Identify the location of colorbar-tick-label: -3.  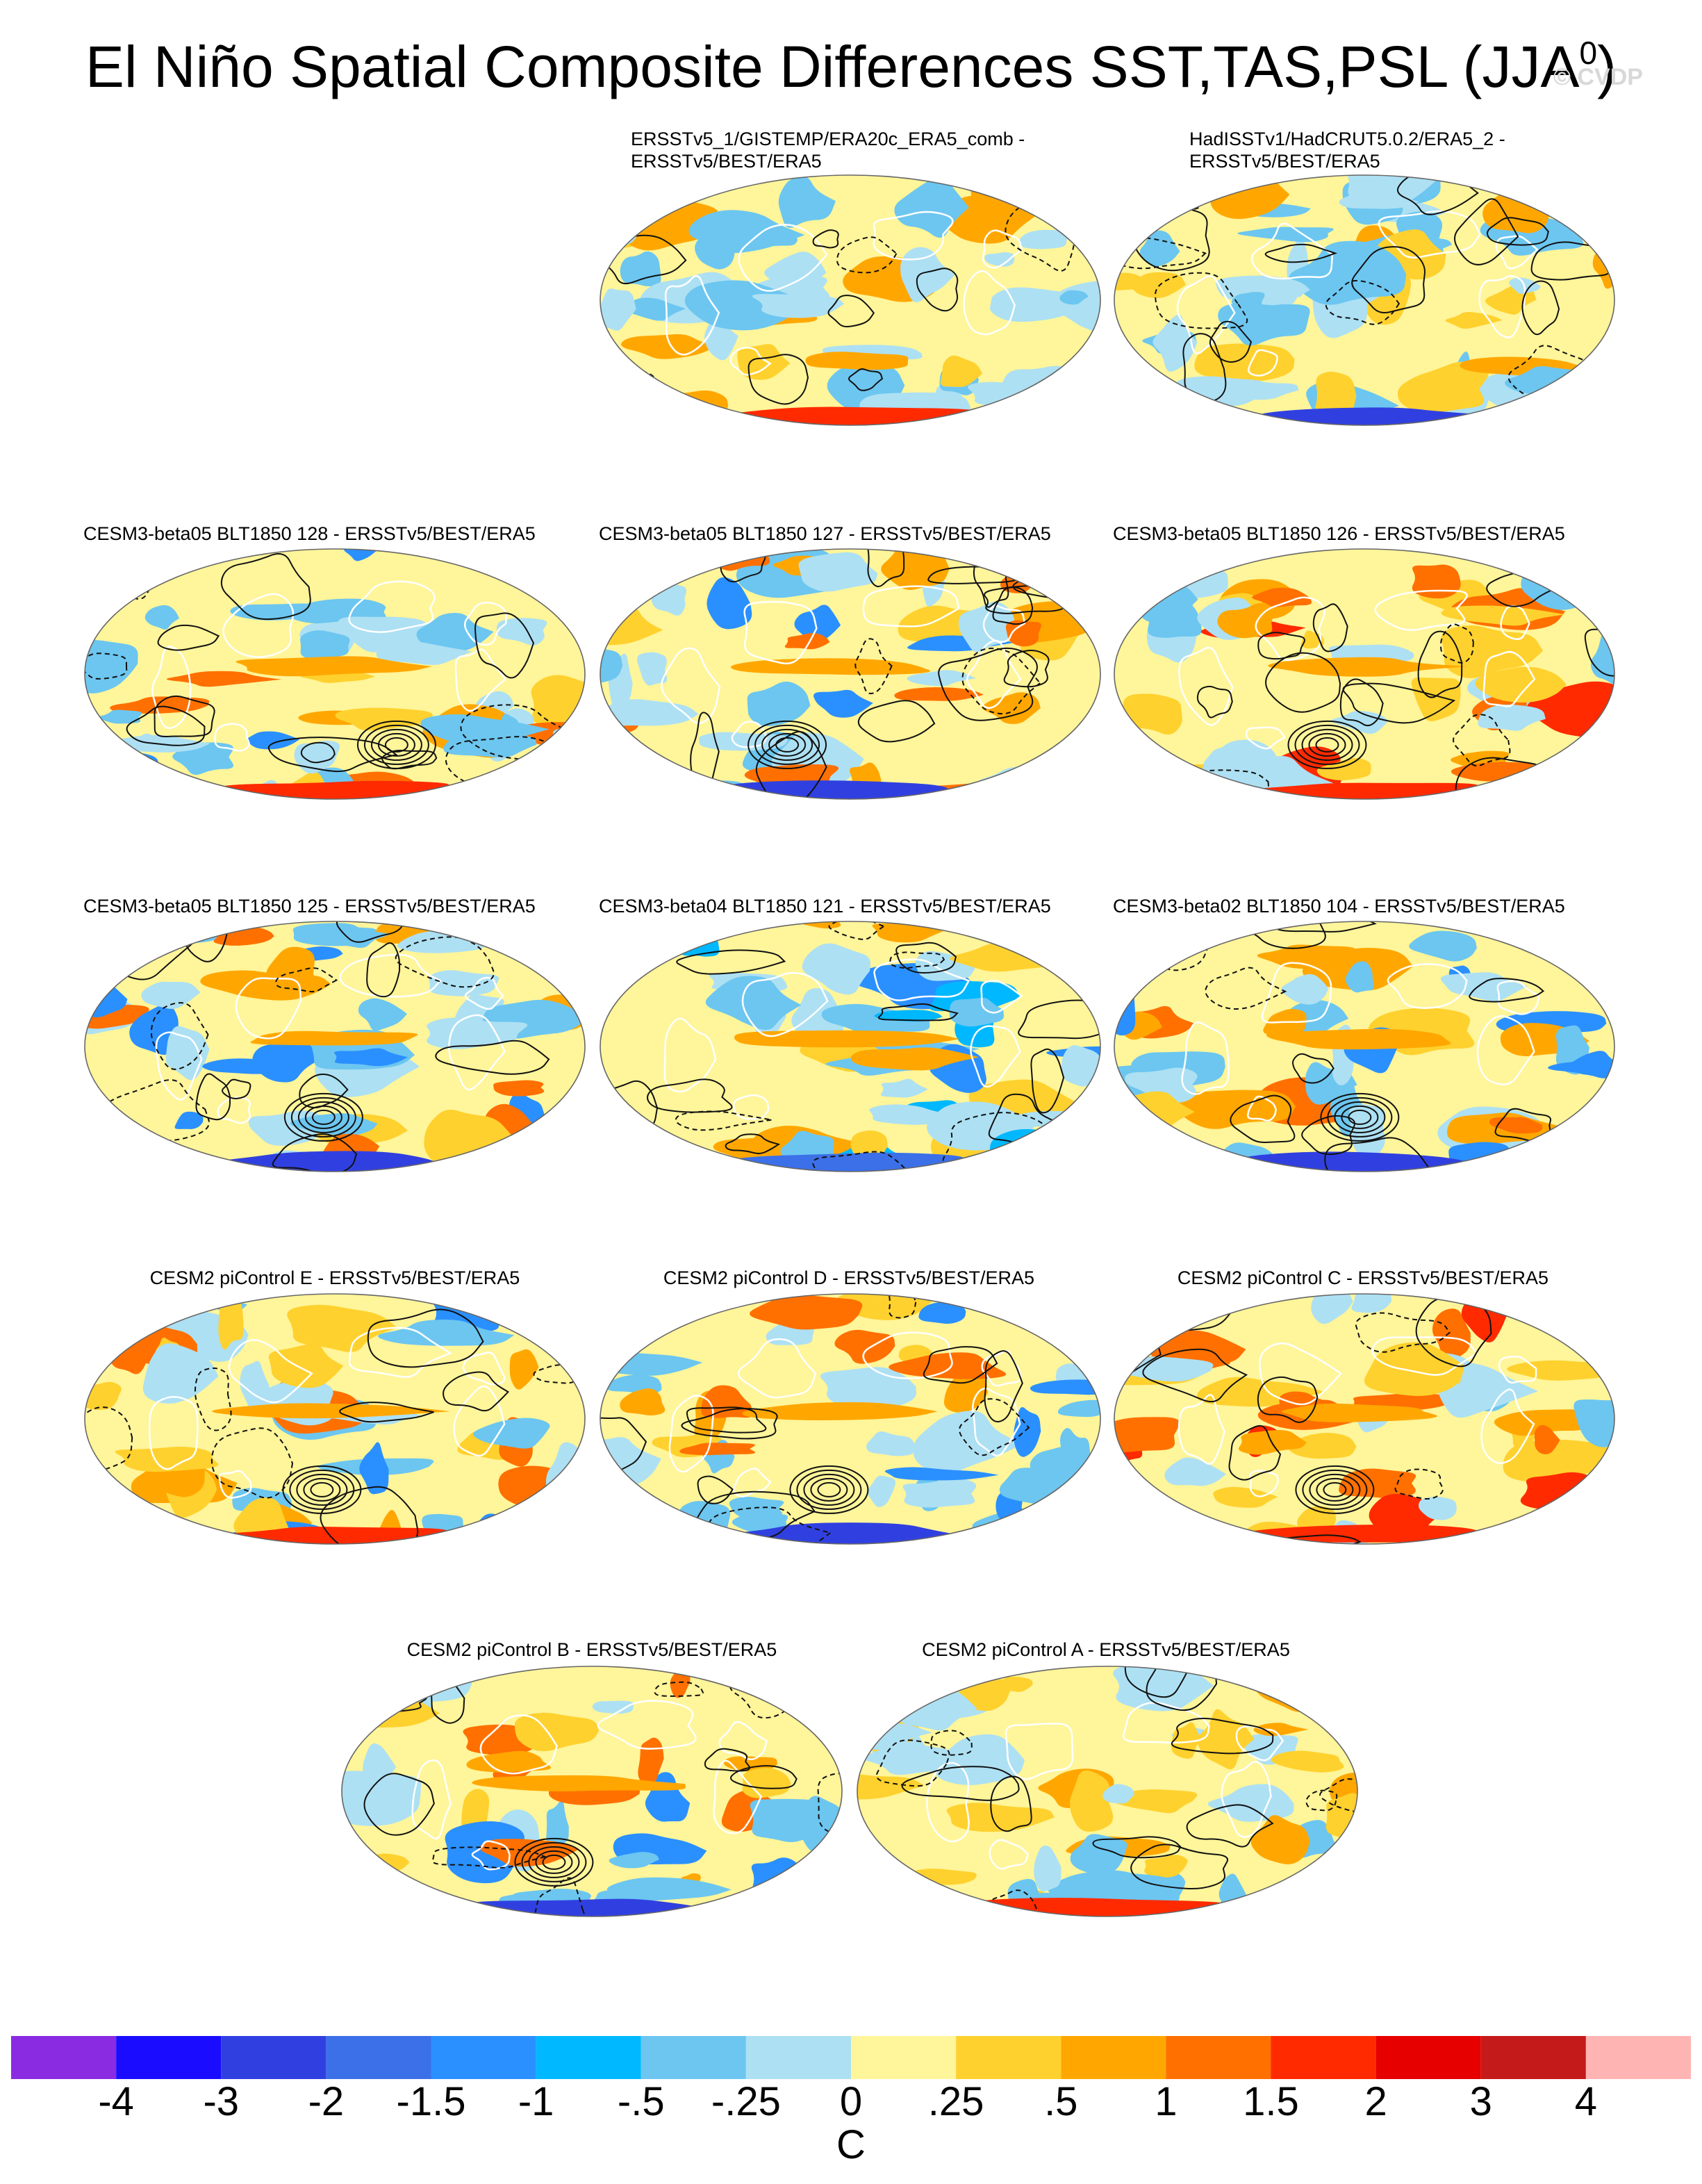
(222, 2101).